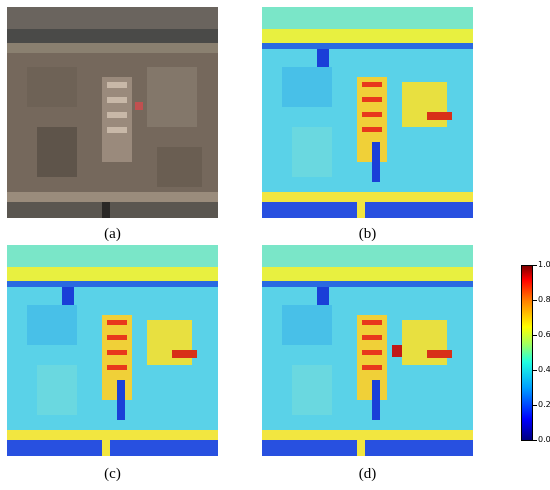 This screenshot has width=550, height=490. I want to click on colorbar-tick-label: 0.6, so click(544, 334).